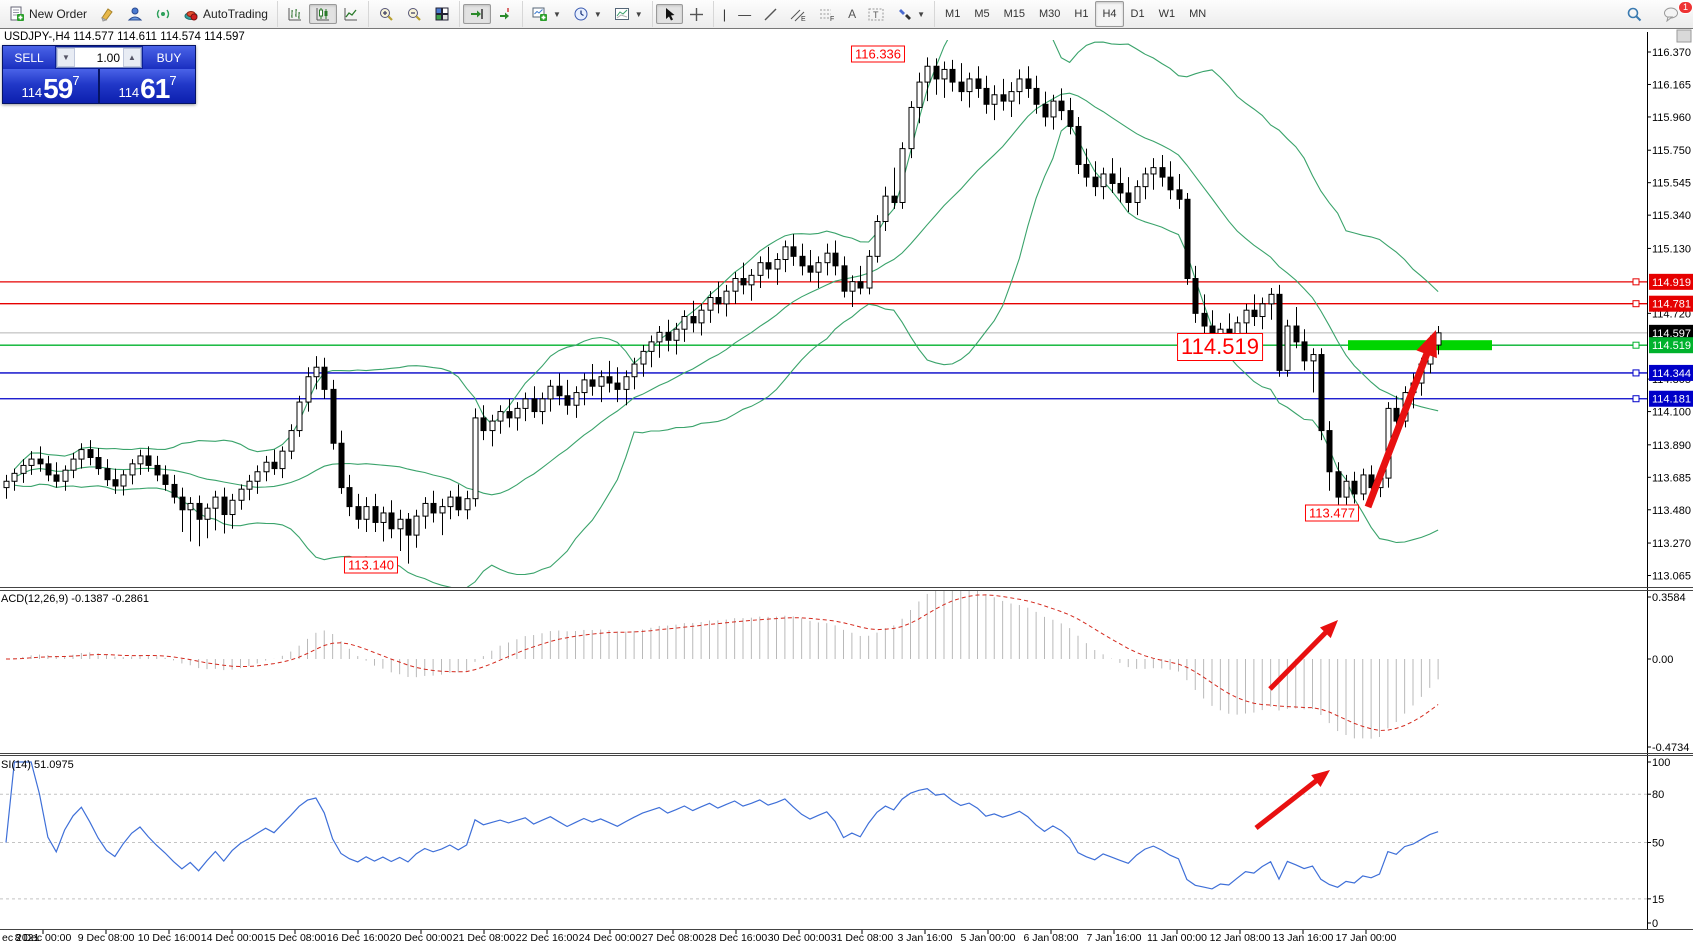 The image size is (1693, 946). I want to click on price-line-label: 114.344, so click(1671, 374).